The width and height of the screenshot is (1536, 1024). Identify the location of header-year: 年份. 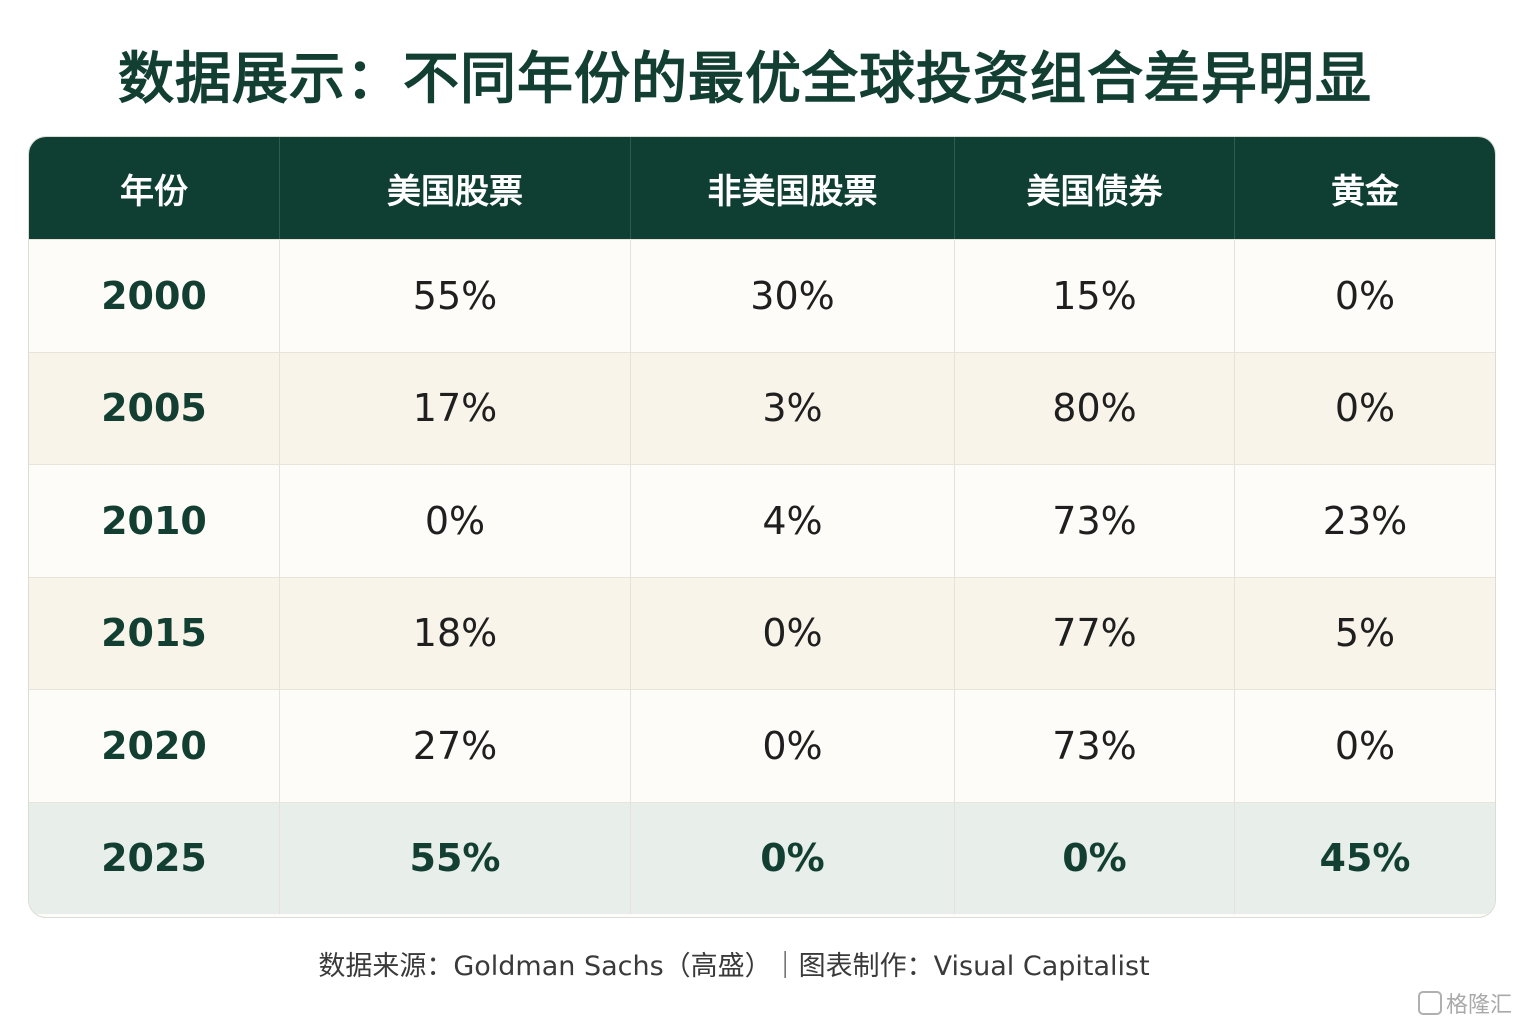
(154, 188).